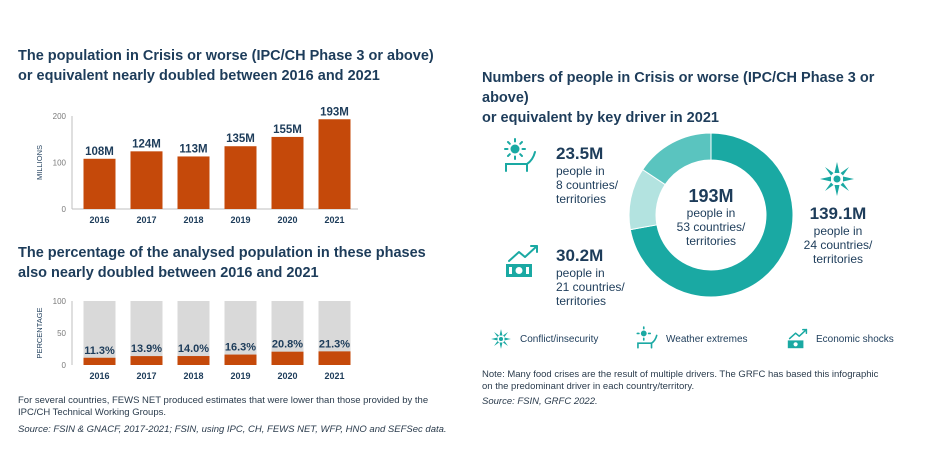 The width and height of the screenshot is (932, 470). I want to click on bar-value-label: 108M, so click(99, 152).